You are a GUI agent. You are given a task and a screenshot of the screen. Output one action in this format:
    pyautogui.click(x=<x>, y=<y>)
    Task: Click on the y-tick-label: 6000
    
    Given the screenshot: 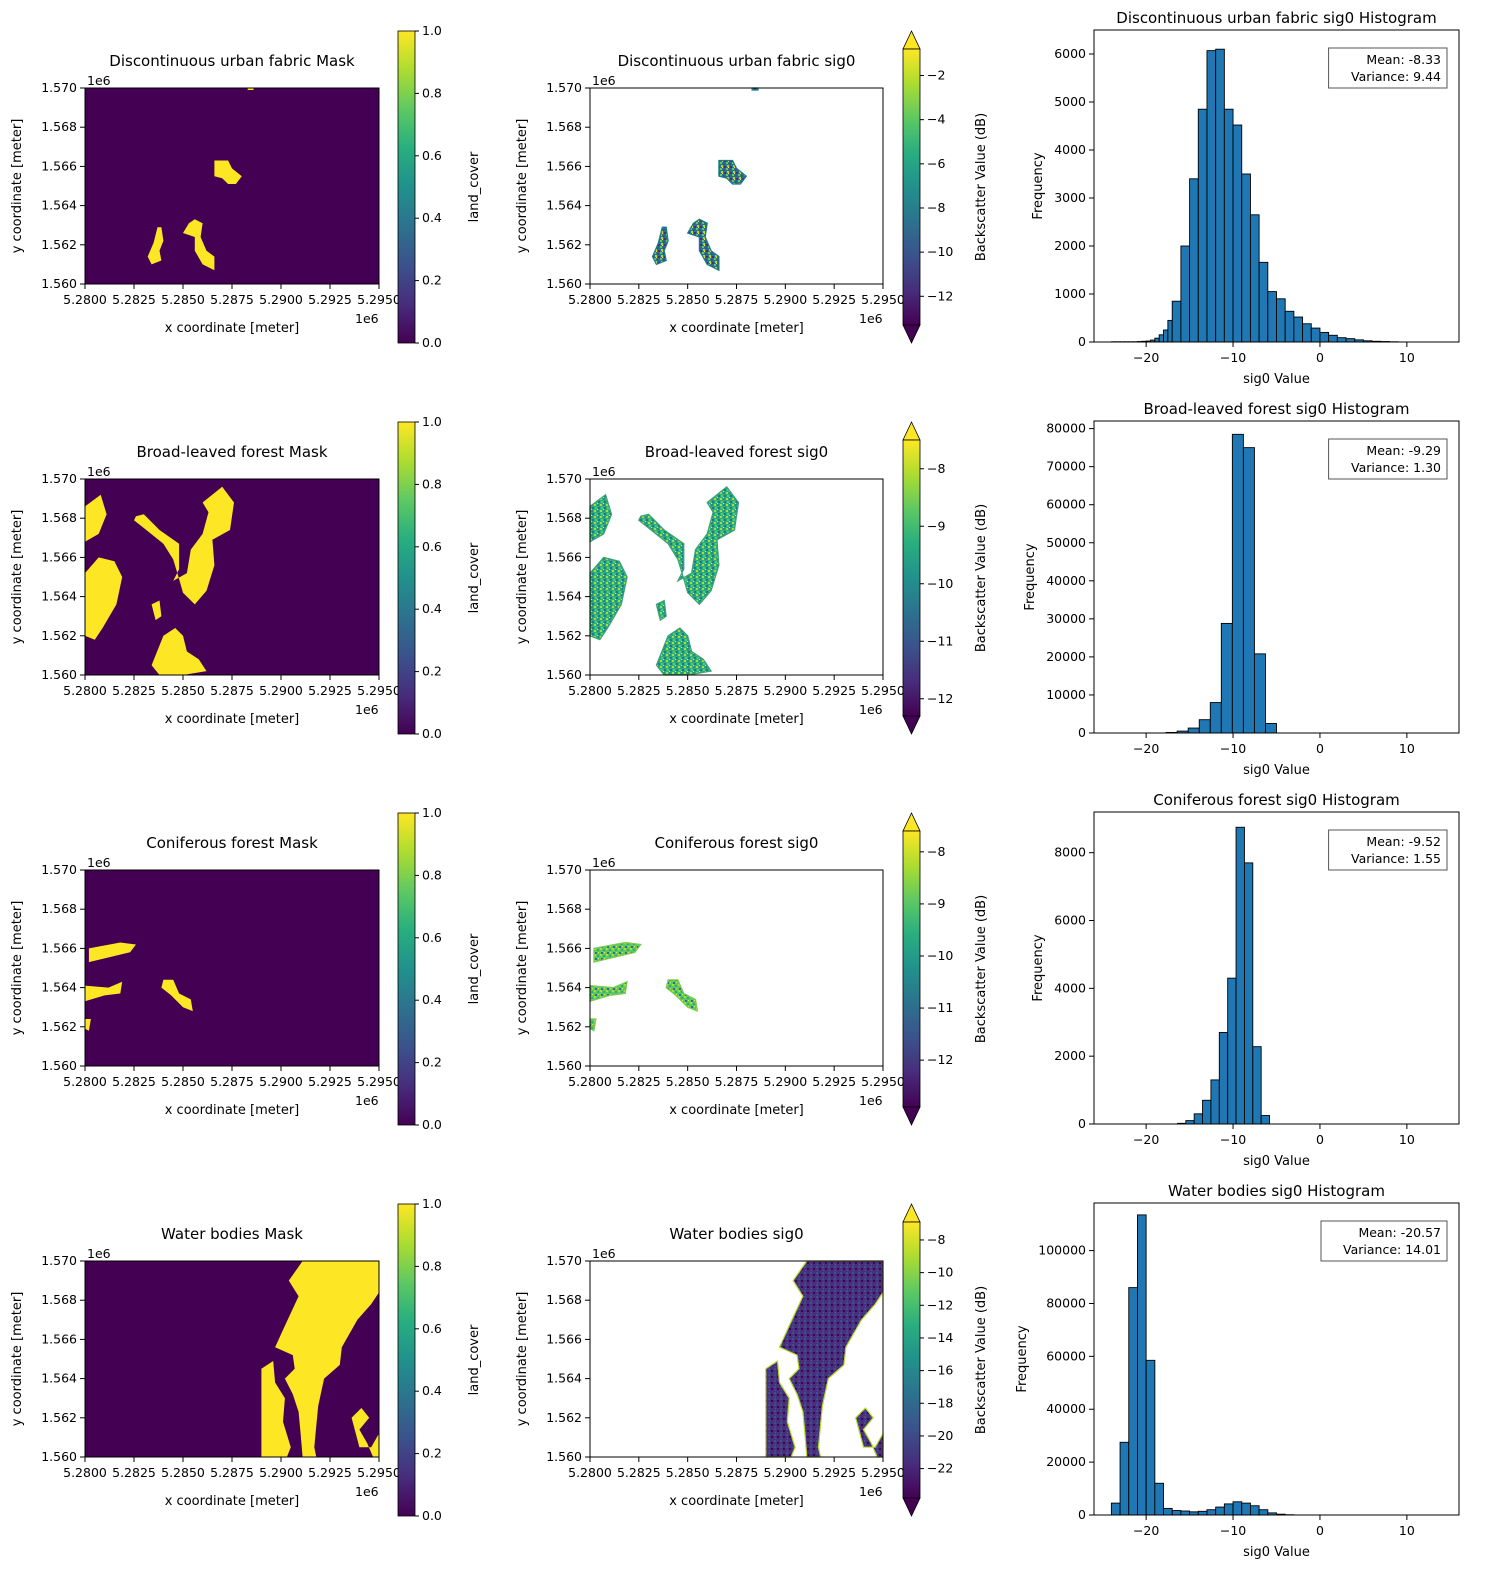 What is the action you would take?
    pyautogui.click(x=1070, y=920)
    